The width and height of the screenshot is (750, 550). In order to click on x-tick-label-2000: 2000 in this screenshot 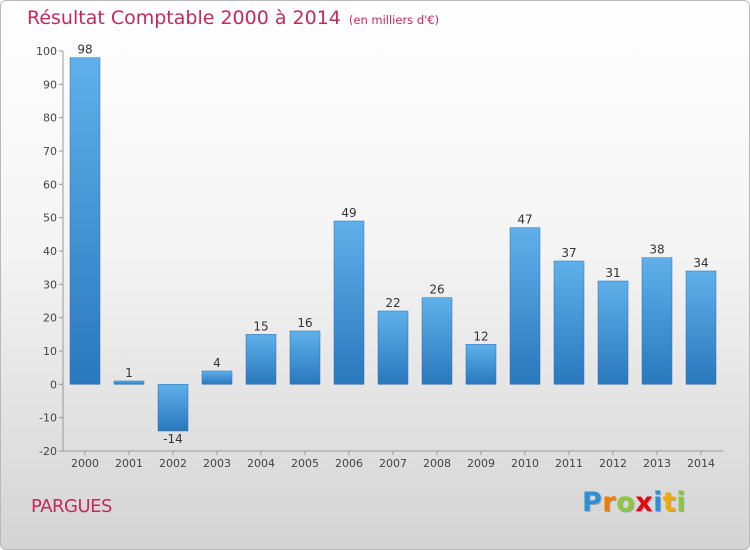, I will do `click(85, 463)`.